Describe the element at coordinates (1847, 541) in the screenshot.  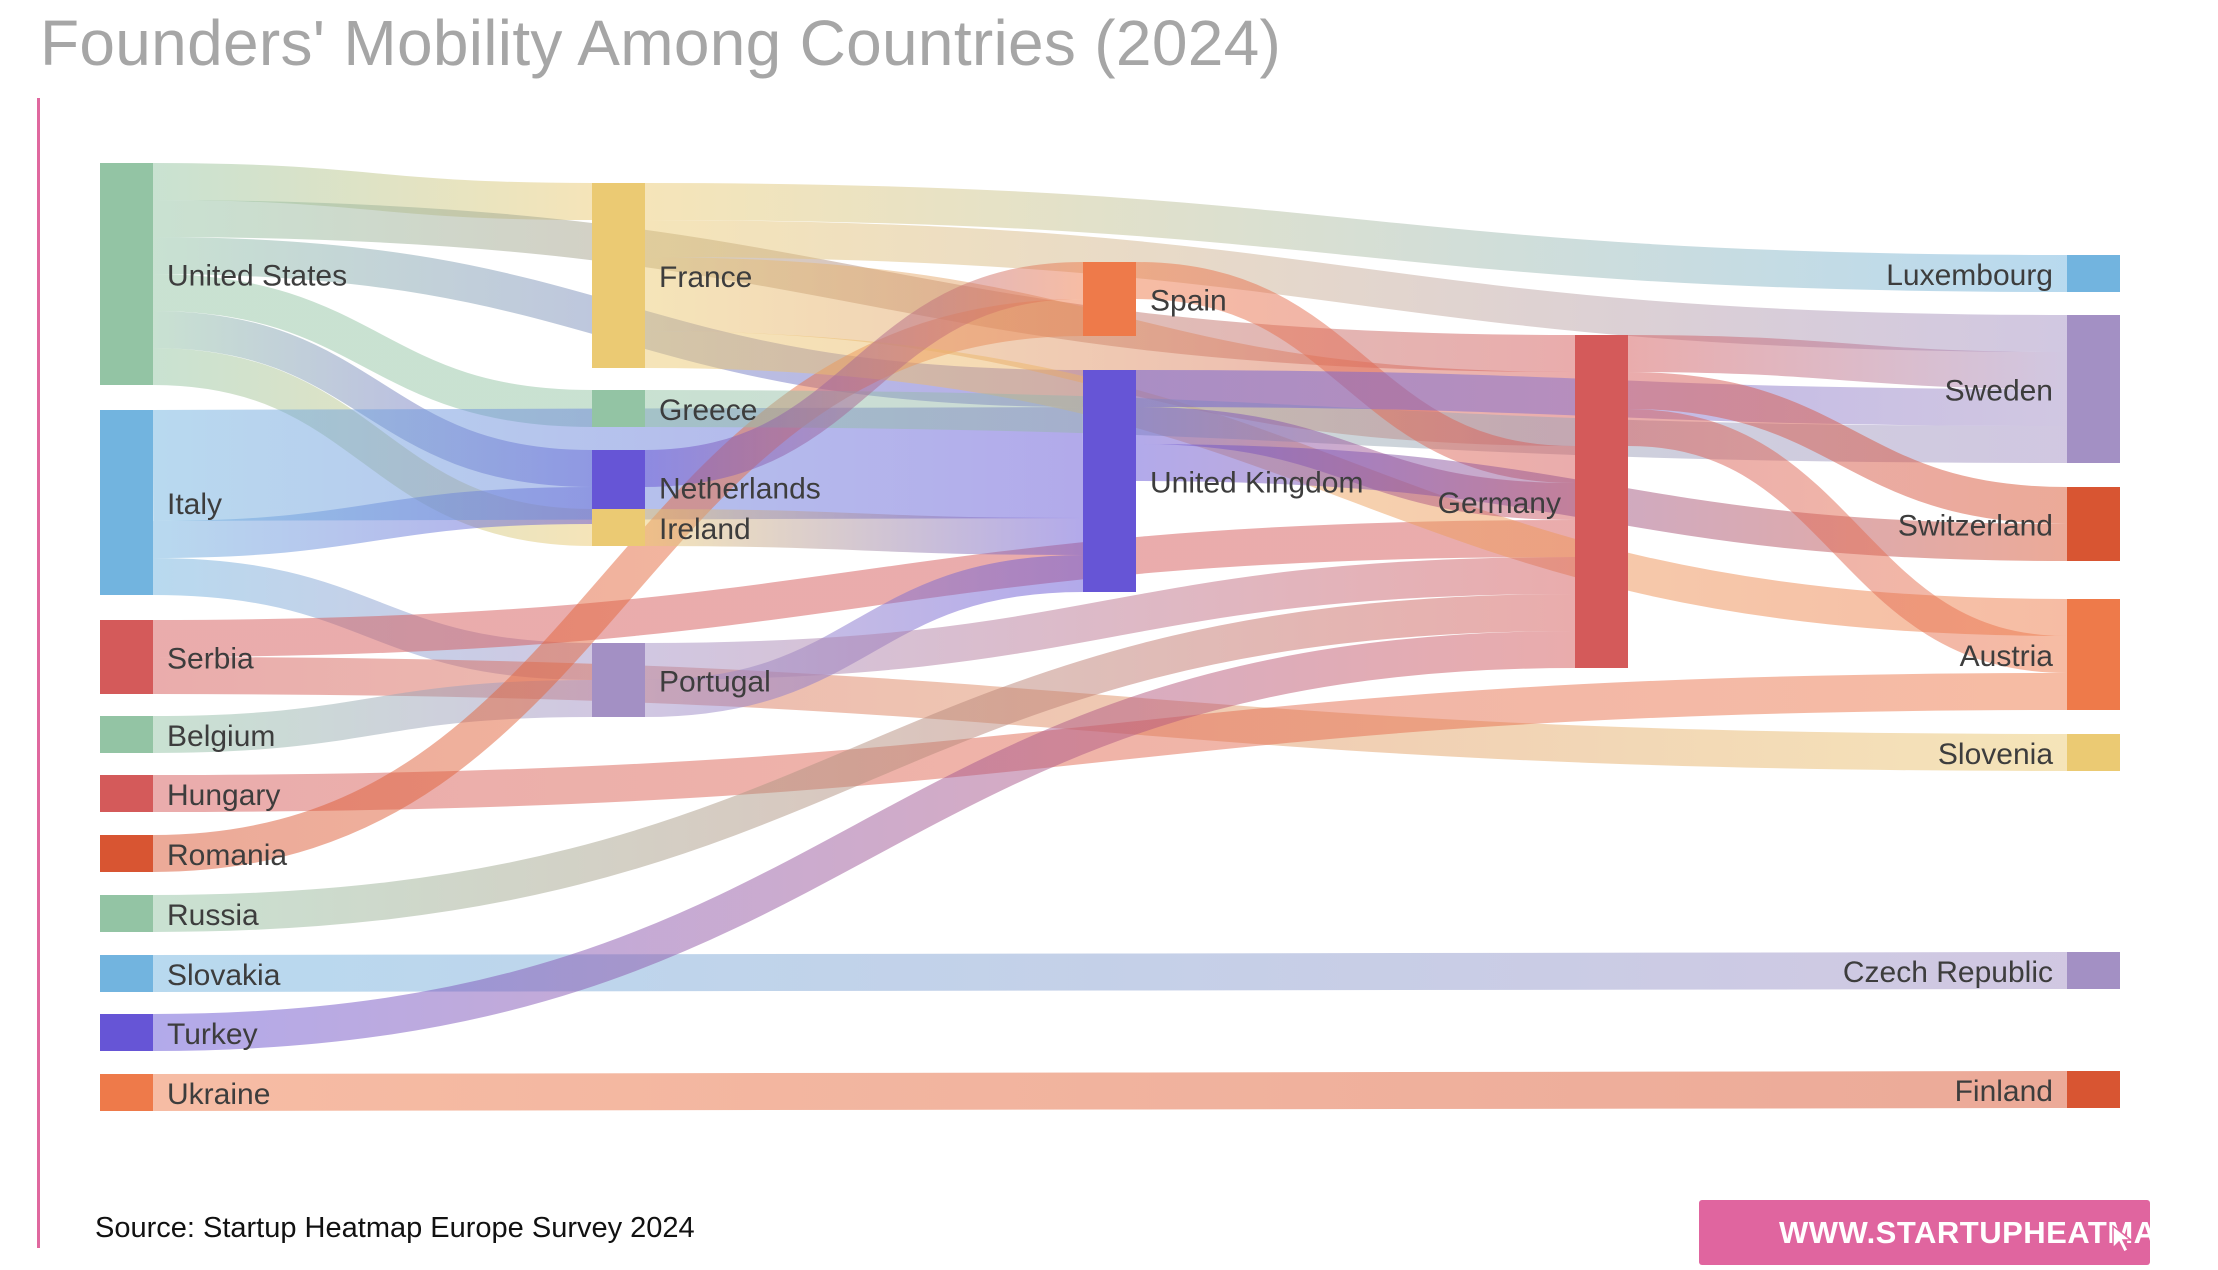
I see `sankey-link-germany-to-austria` at that location.